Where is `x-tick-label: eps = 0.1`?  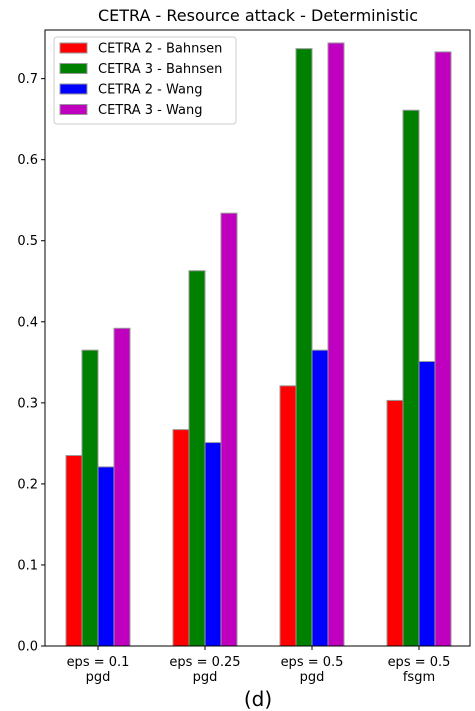
x-tick-label: eps = 0.1 is located at coordinates (98, 662).